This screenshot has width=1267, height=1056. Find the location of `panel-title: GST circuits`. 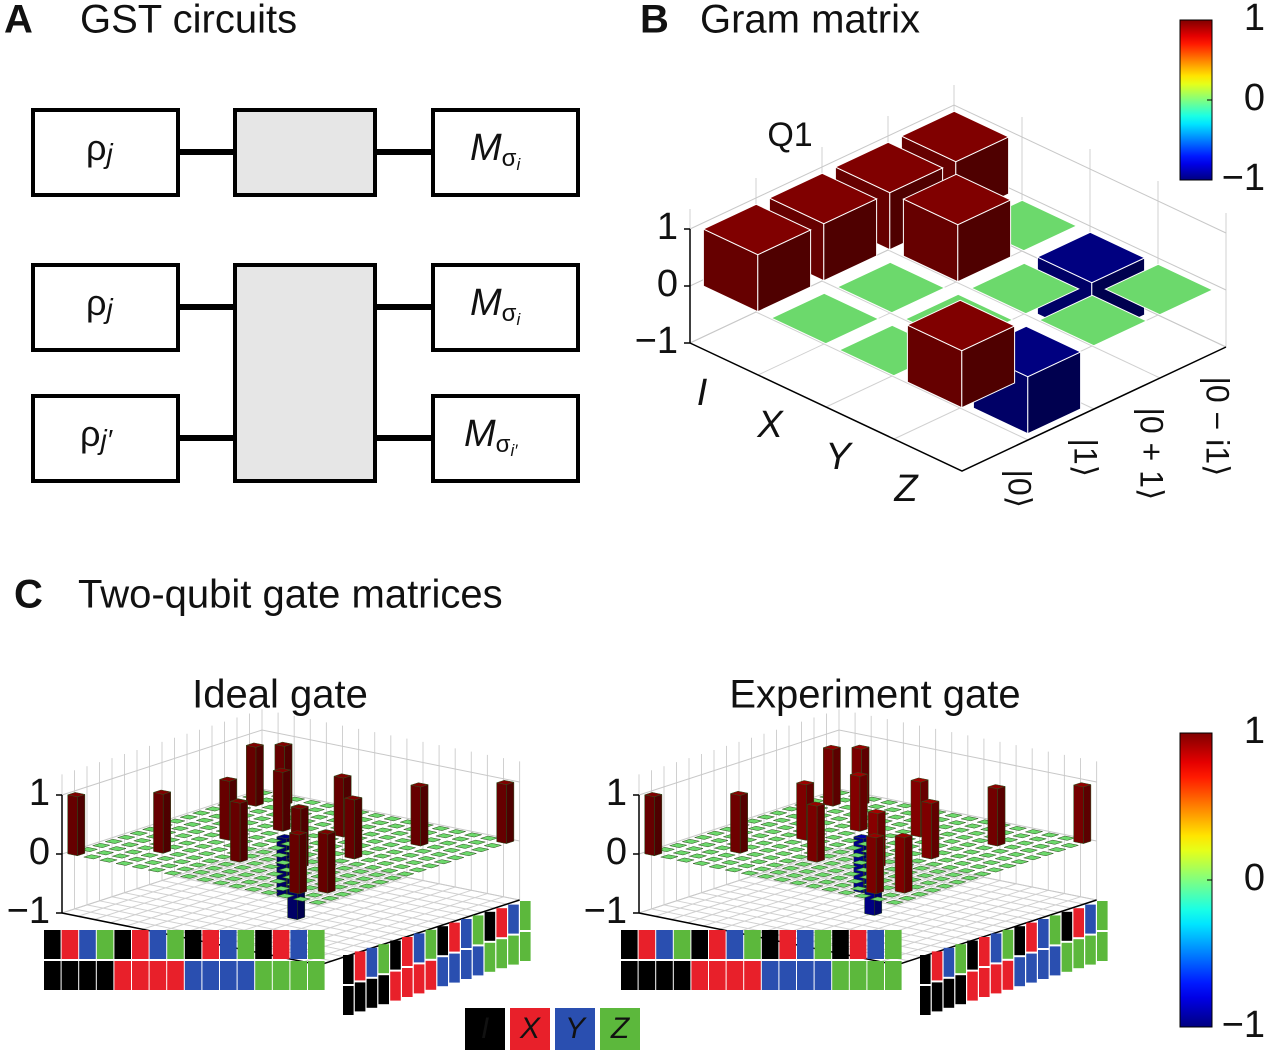

panel-title: GST circuits is located at coordinates (188, 21).